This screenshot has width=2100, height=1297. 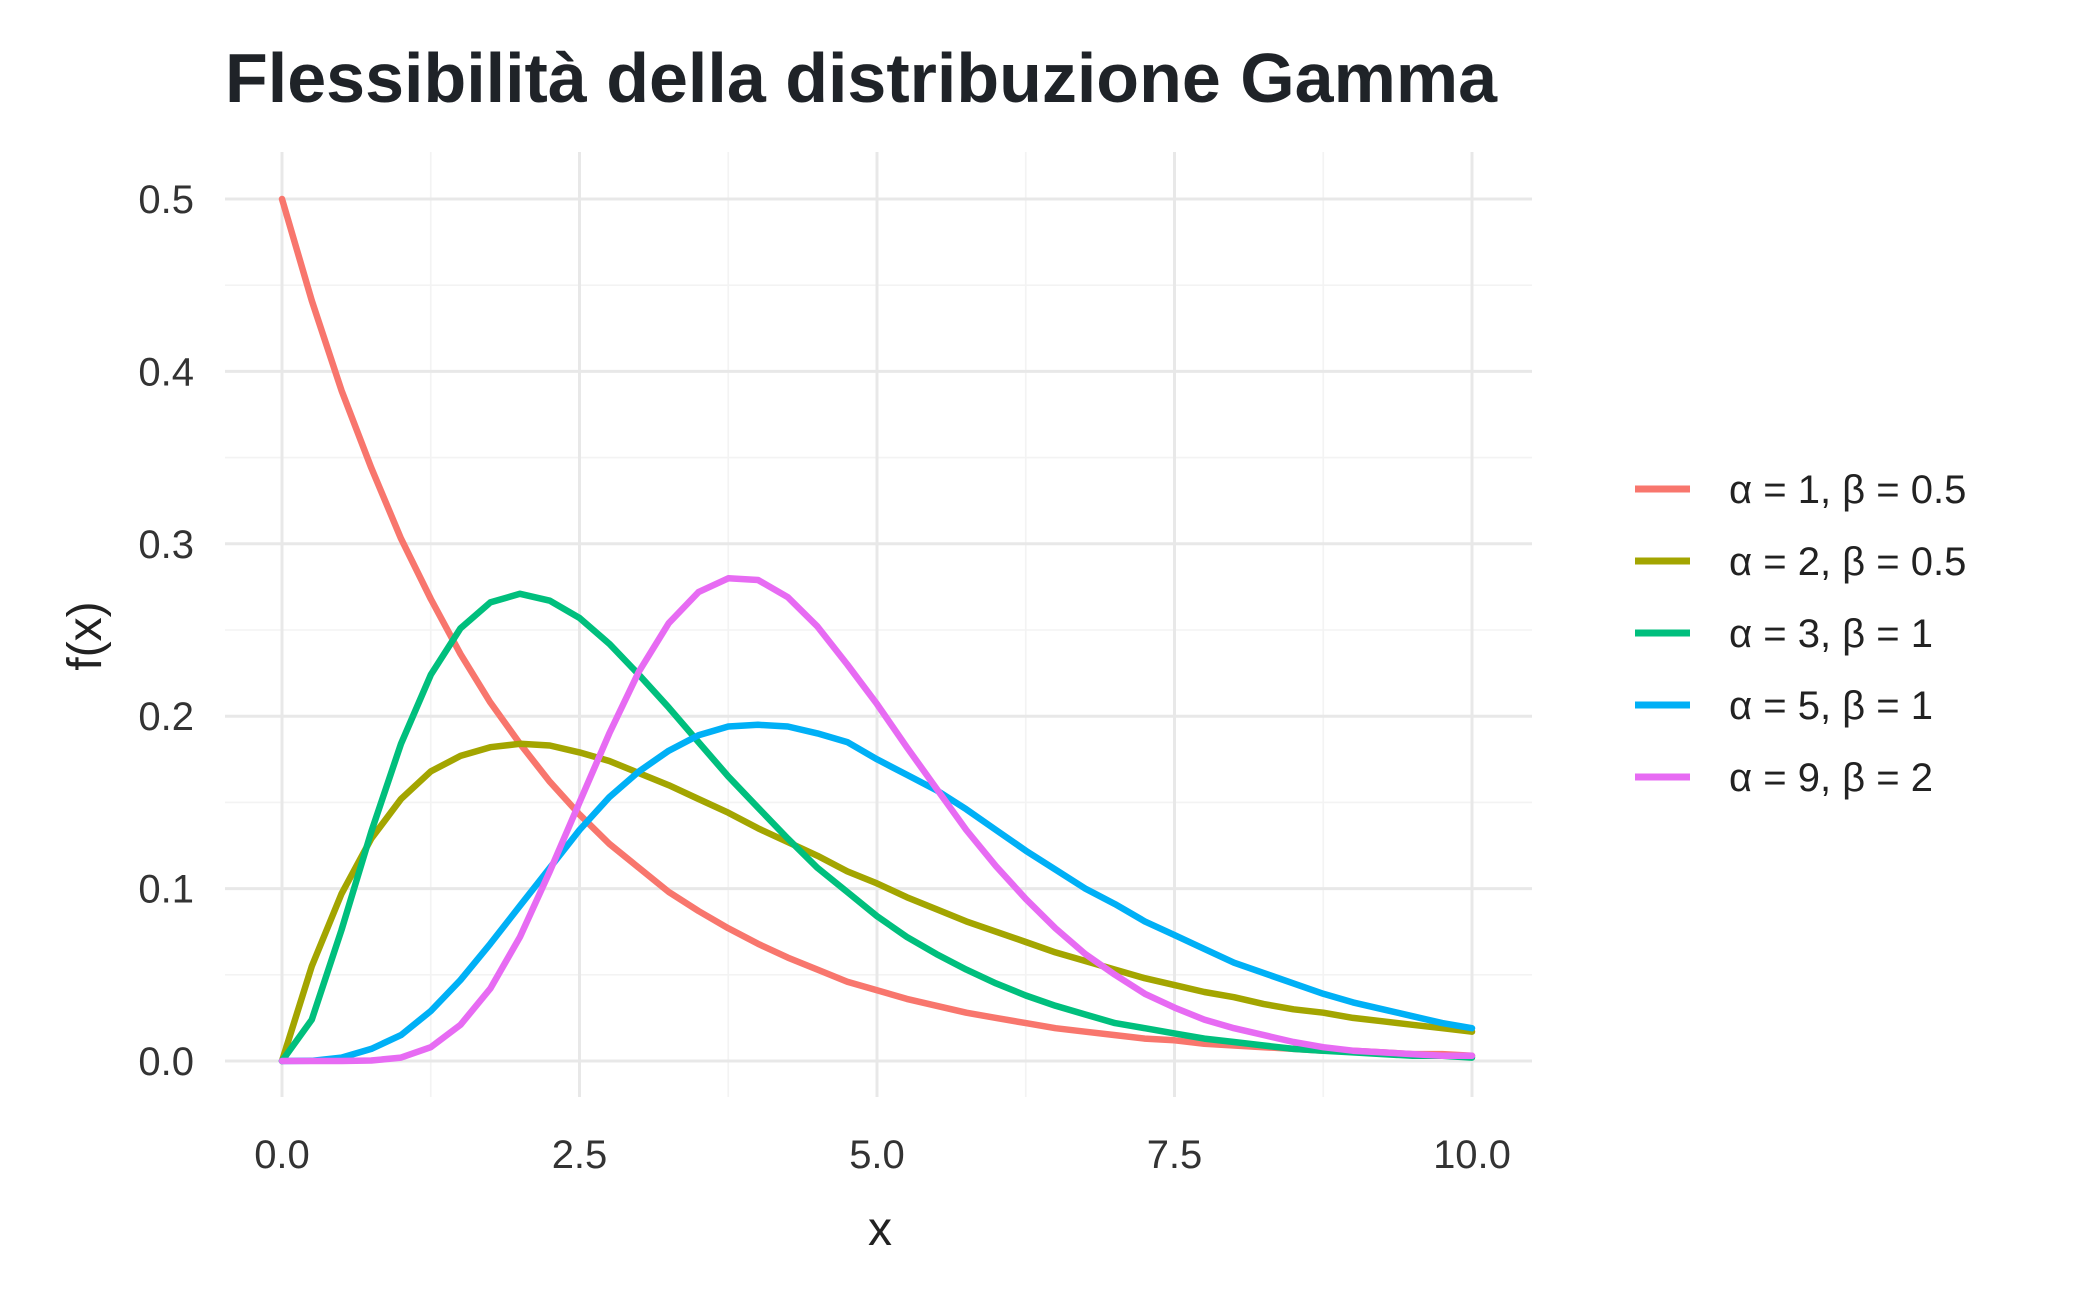 I want to click on x-tick-labels: 0.0 2.5 5.0 7.5 10.0, so click(x=882, y=1155).